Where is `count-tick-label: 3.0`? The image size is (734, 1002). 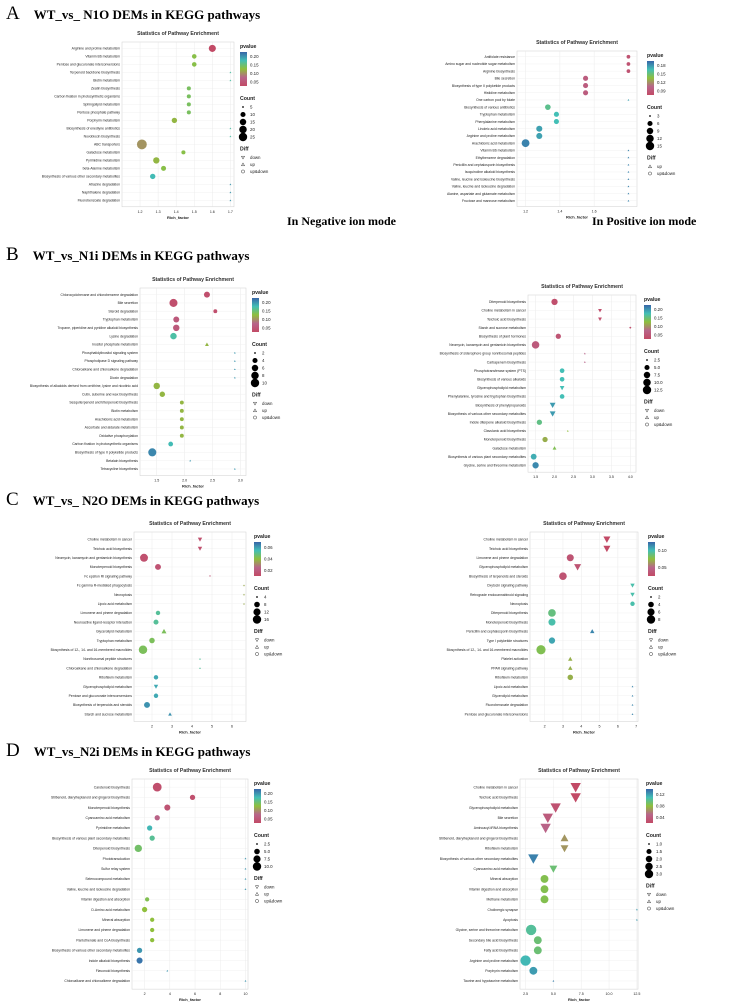 count-tick-label: 3.0 is located at coordinates (659, 874).